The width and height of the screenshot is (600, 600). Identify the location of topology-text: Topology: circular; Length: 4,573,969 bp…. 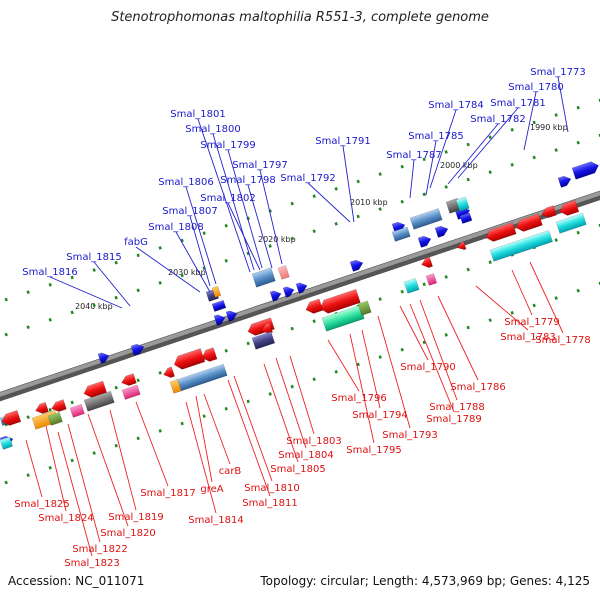
(425, 581).